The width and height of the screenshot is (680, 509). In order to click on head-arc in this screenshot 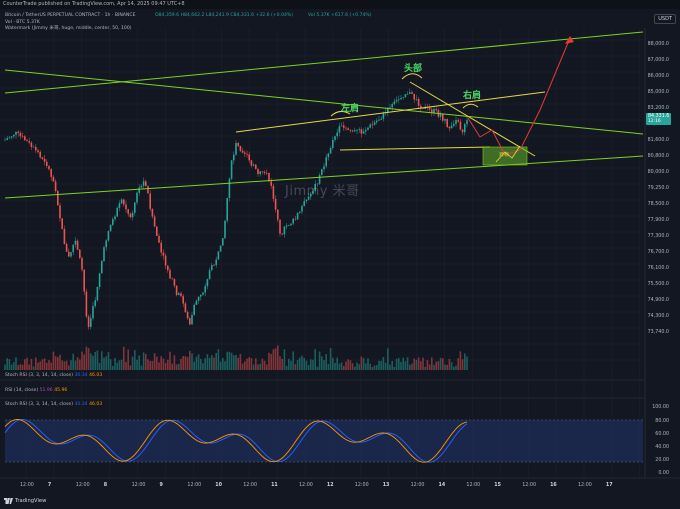, I will do `click(412, 76)`.